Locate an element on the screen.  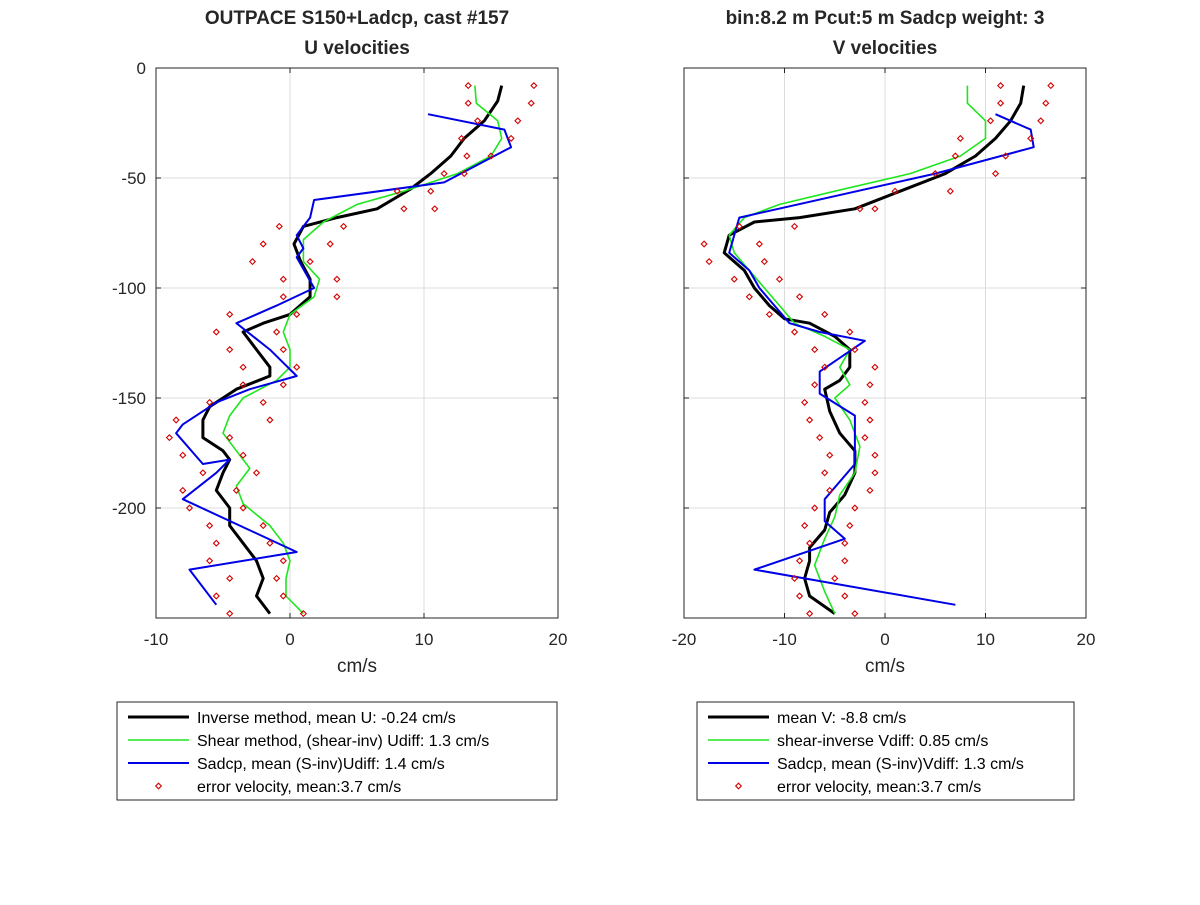
y-tick-label: -50 is located at coordinates (133, 178).